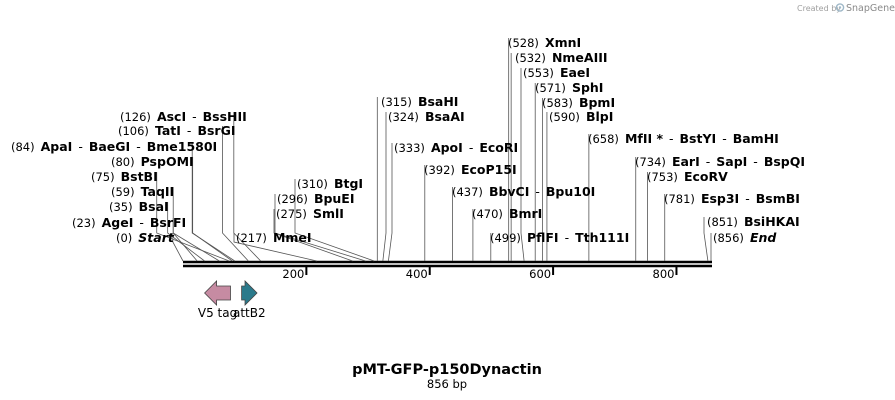 This screenshot has width=895, height=400. What do you see at coordinates (588, 87) in the screenshot?
I see `enzyme-name: SphI` at bounding box center [588, 87].